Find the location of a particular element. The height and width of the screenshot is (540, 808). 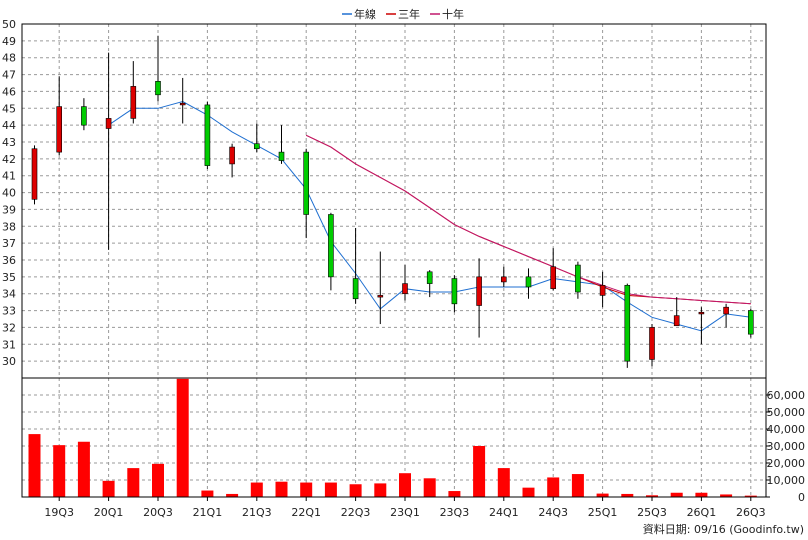

legend-label: 三年 is located at coordinates (409, 14).